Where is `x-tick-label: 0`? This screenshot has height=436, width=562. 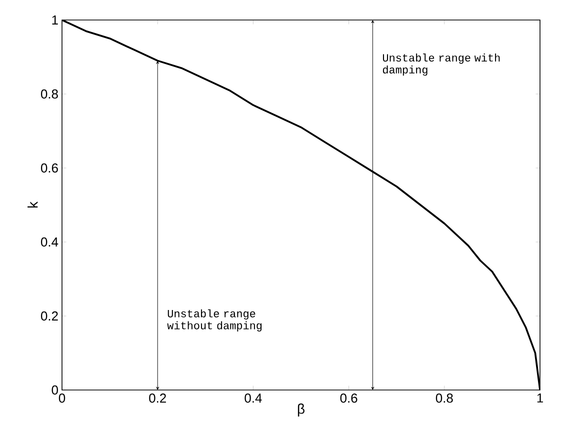 x-tick-label: 0 is located at coordinates (62, 398).